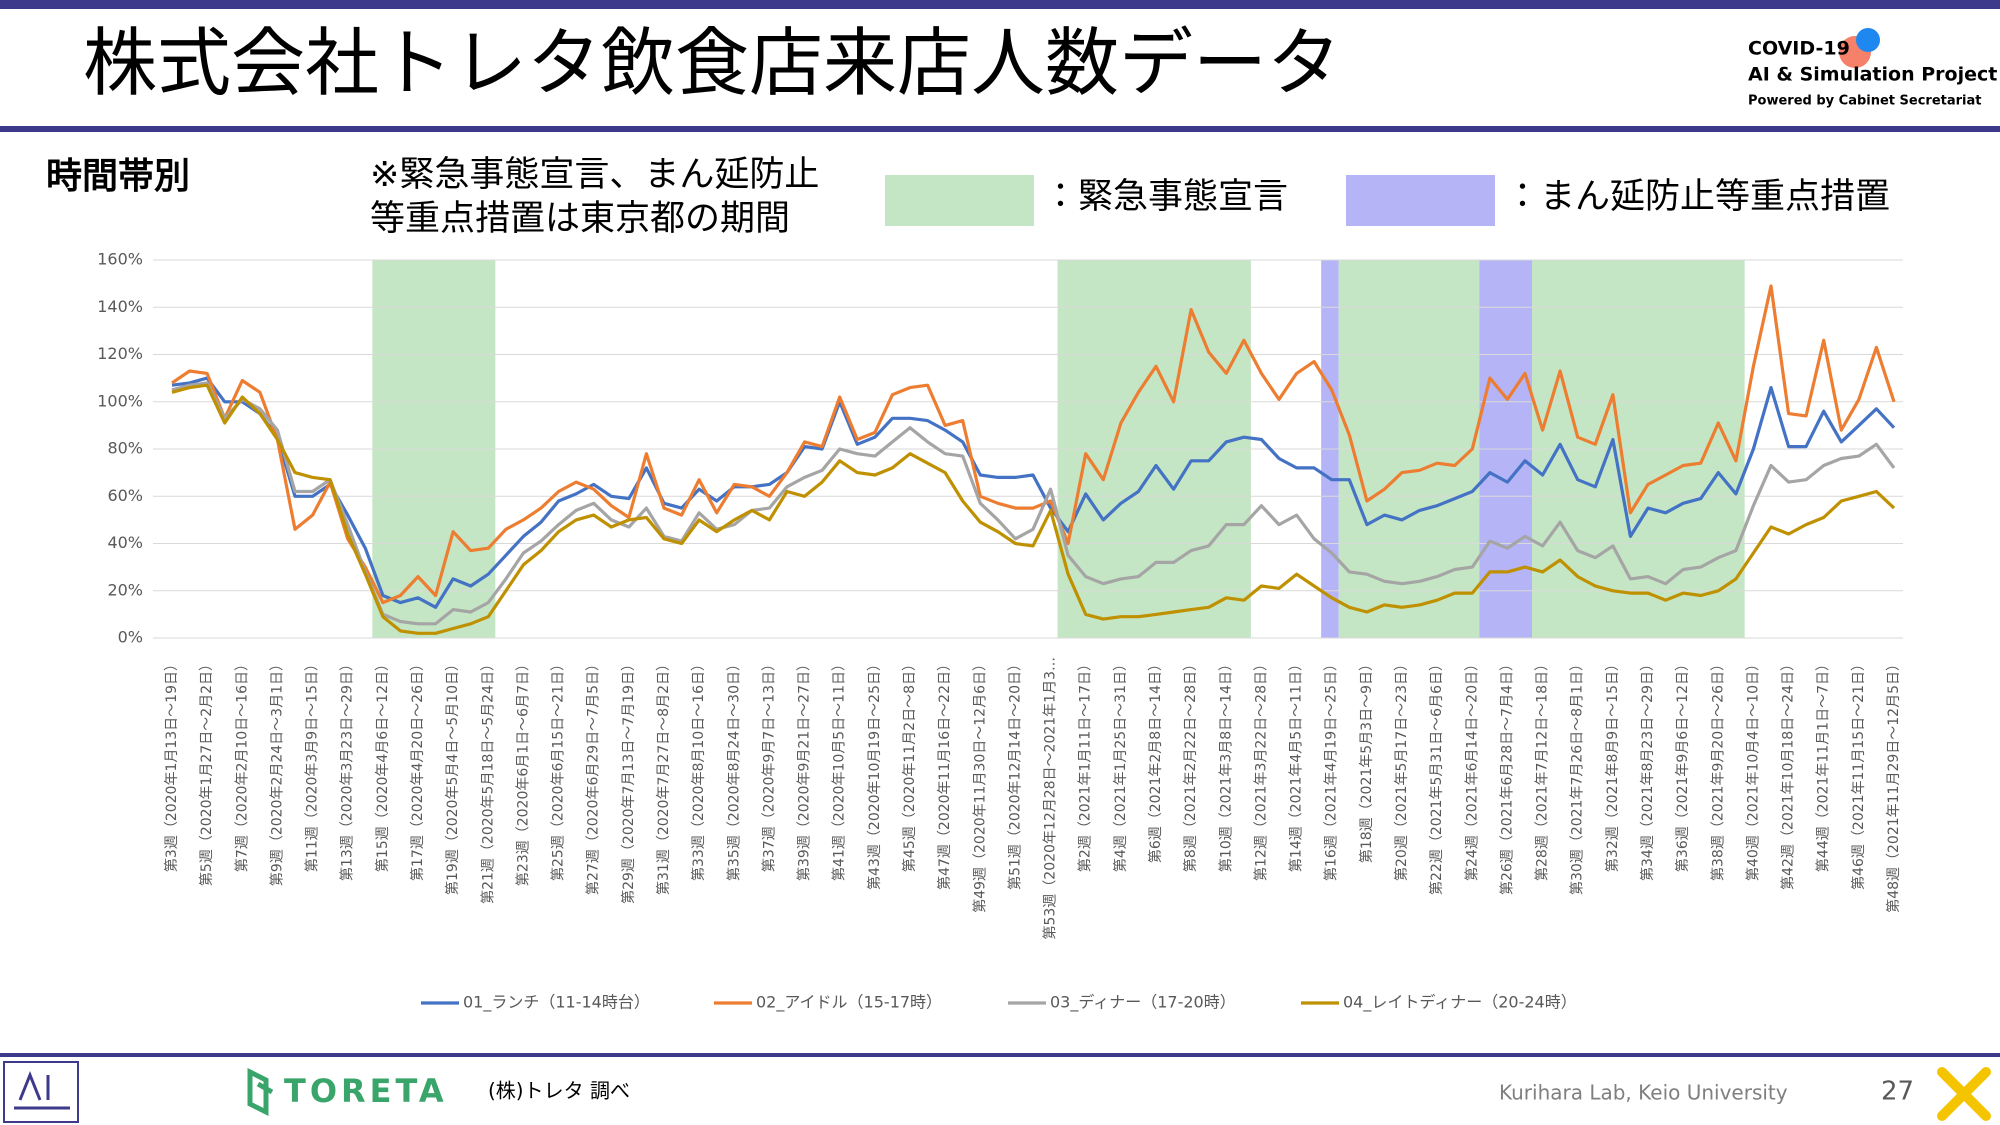 The width and height of the screenshot is (2000, 1125). I want to click on x-tick-label: 第42週（2021年10月18日～24日）, so click(1788, 773).